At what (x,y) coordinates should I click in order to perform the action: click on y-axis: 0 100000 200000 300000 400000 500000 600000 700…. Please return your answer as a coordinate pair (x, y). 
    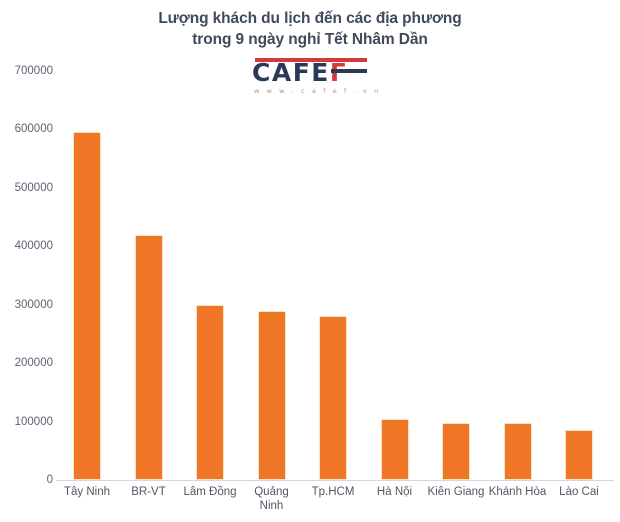
    Looking at the image, I should click on (26, 275).